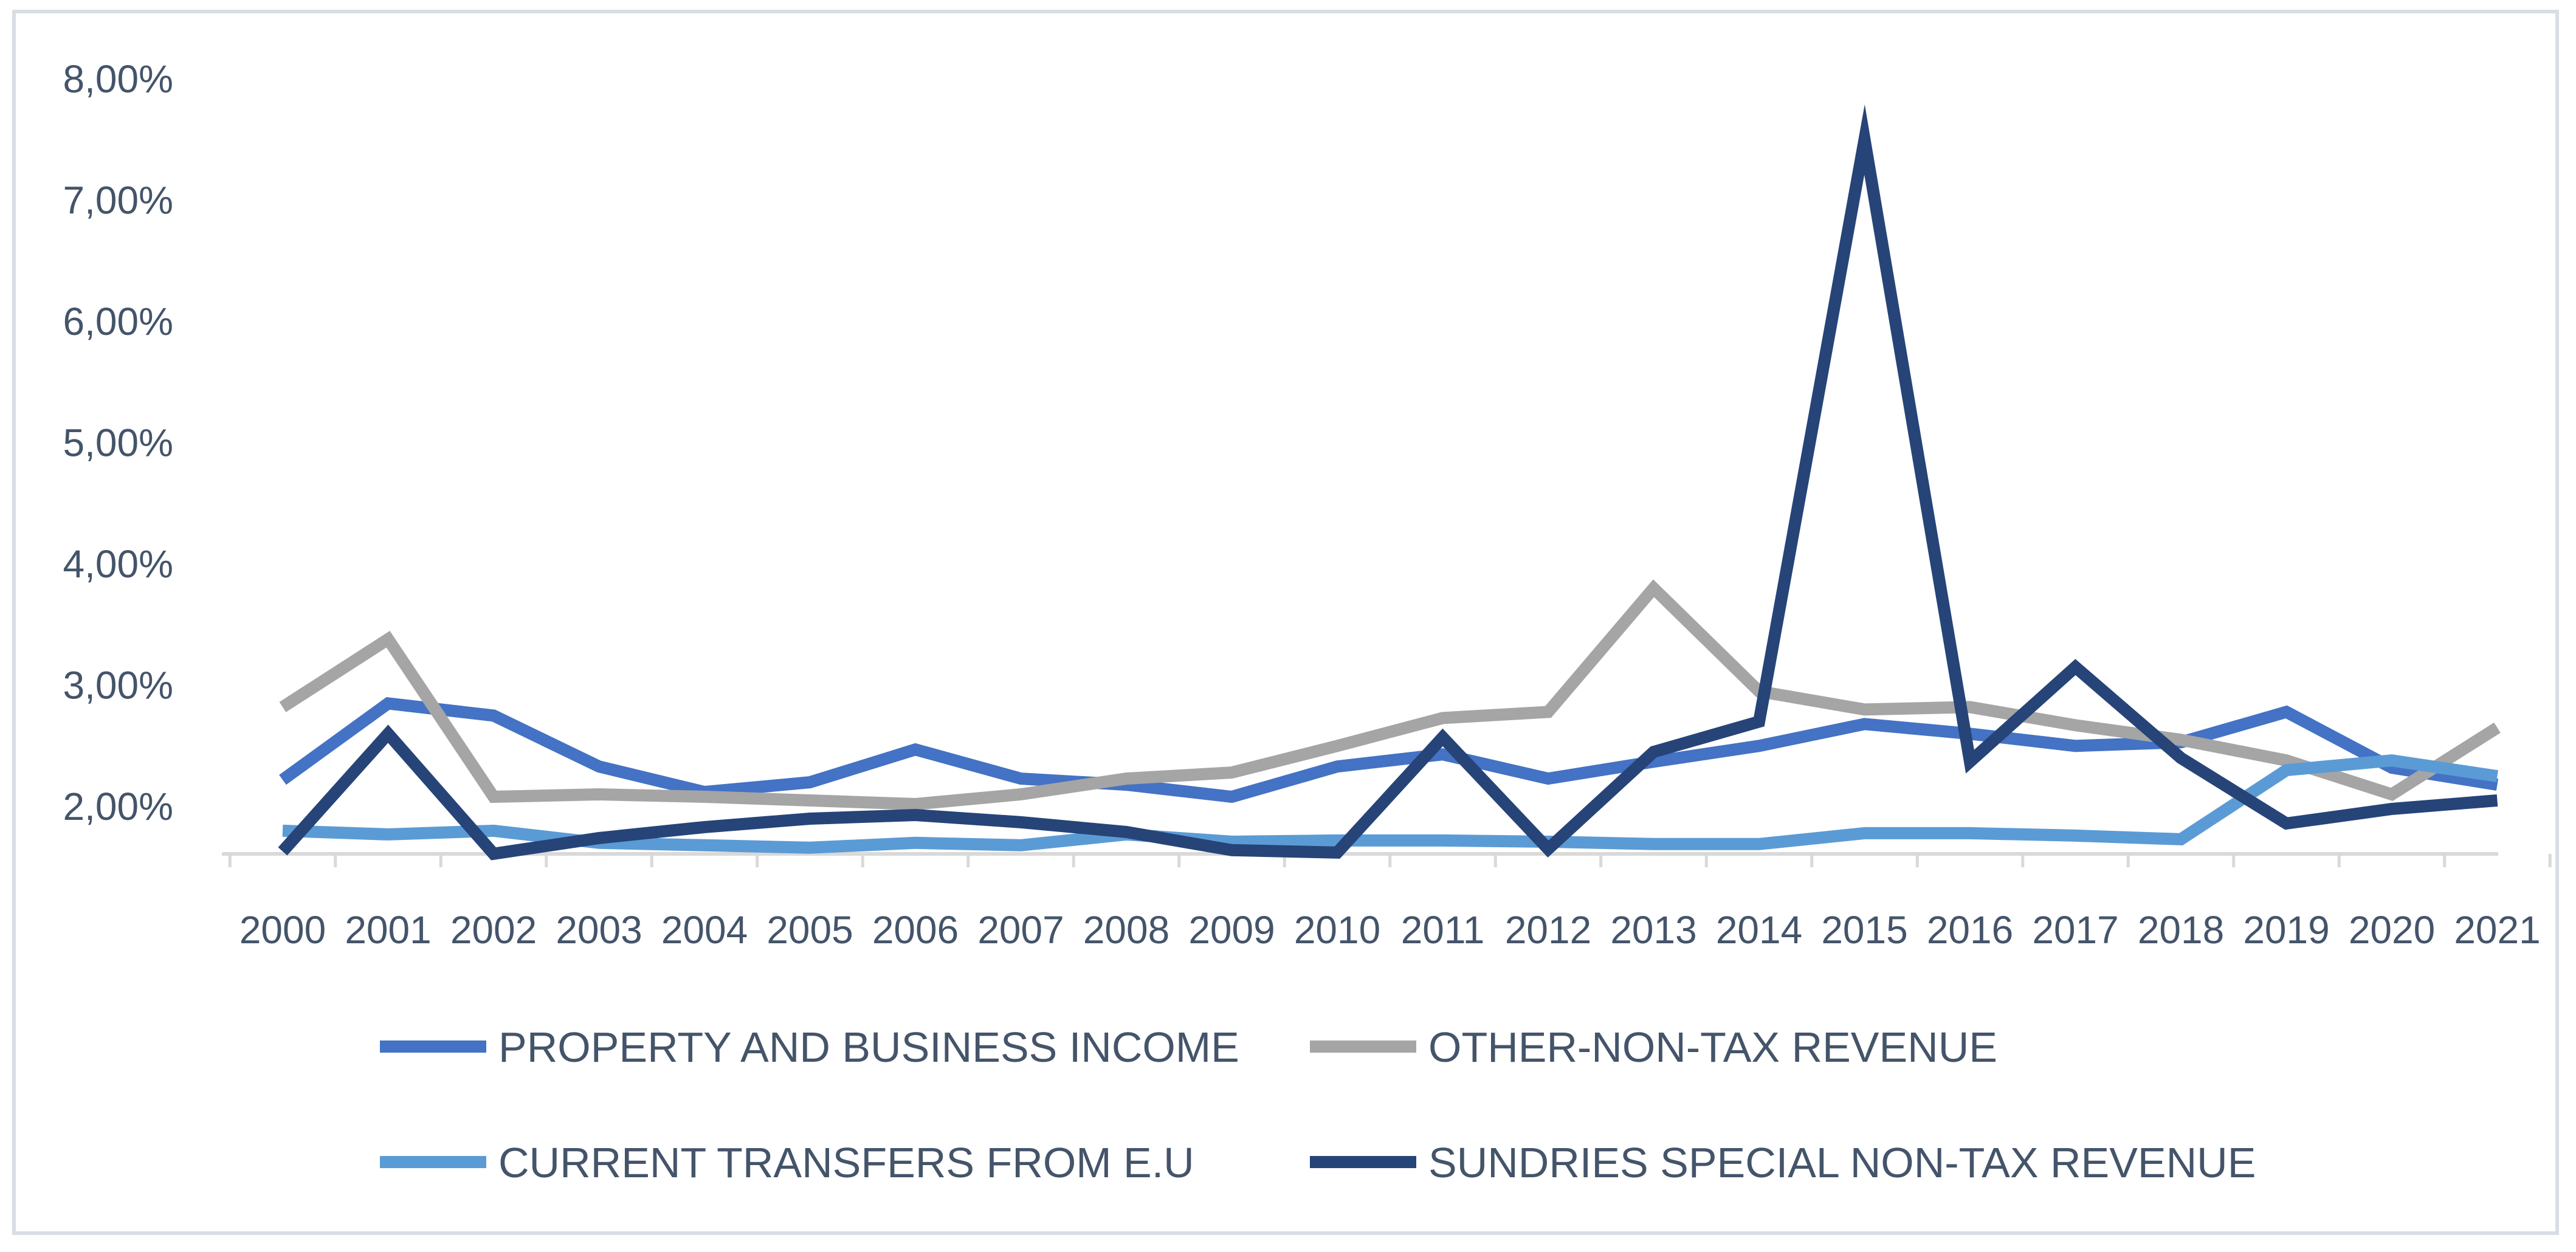 This screenshot has height=1252, width=2576. I want to click on x-tick-label: 2005, so click(809, 930).